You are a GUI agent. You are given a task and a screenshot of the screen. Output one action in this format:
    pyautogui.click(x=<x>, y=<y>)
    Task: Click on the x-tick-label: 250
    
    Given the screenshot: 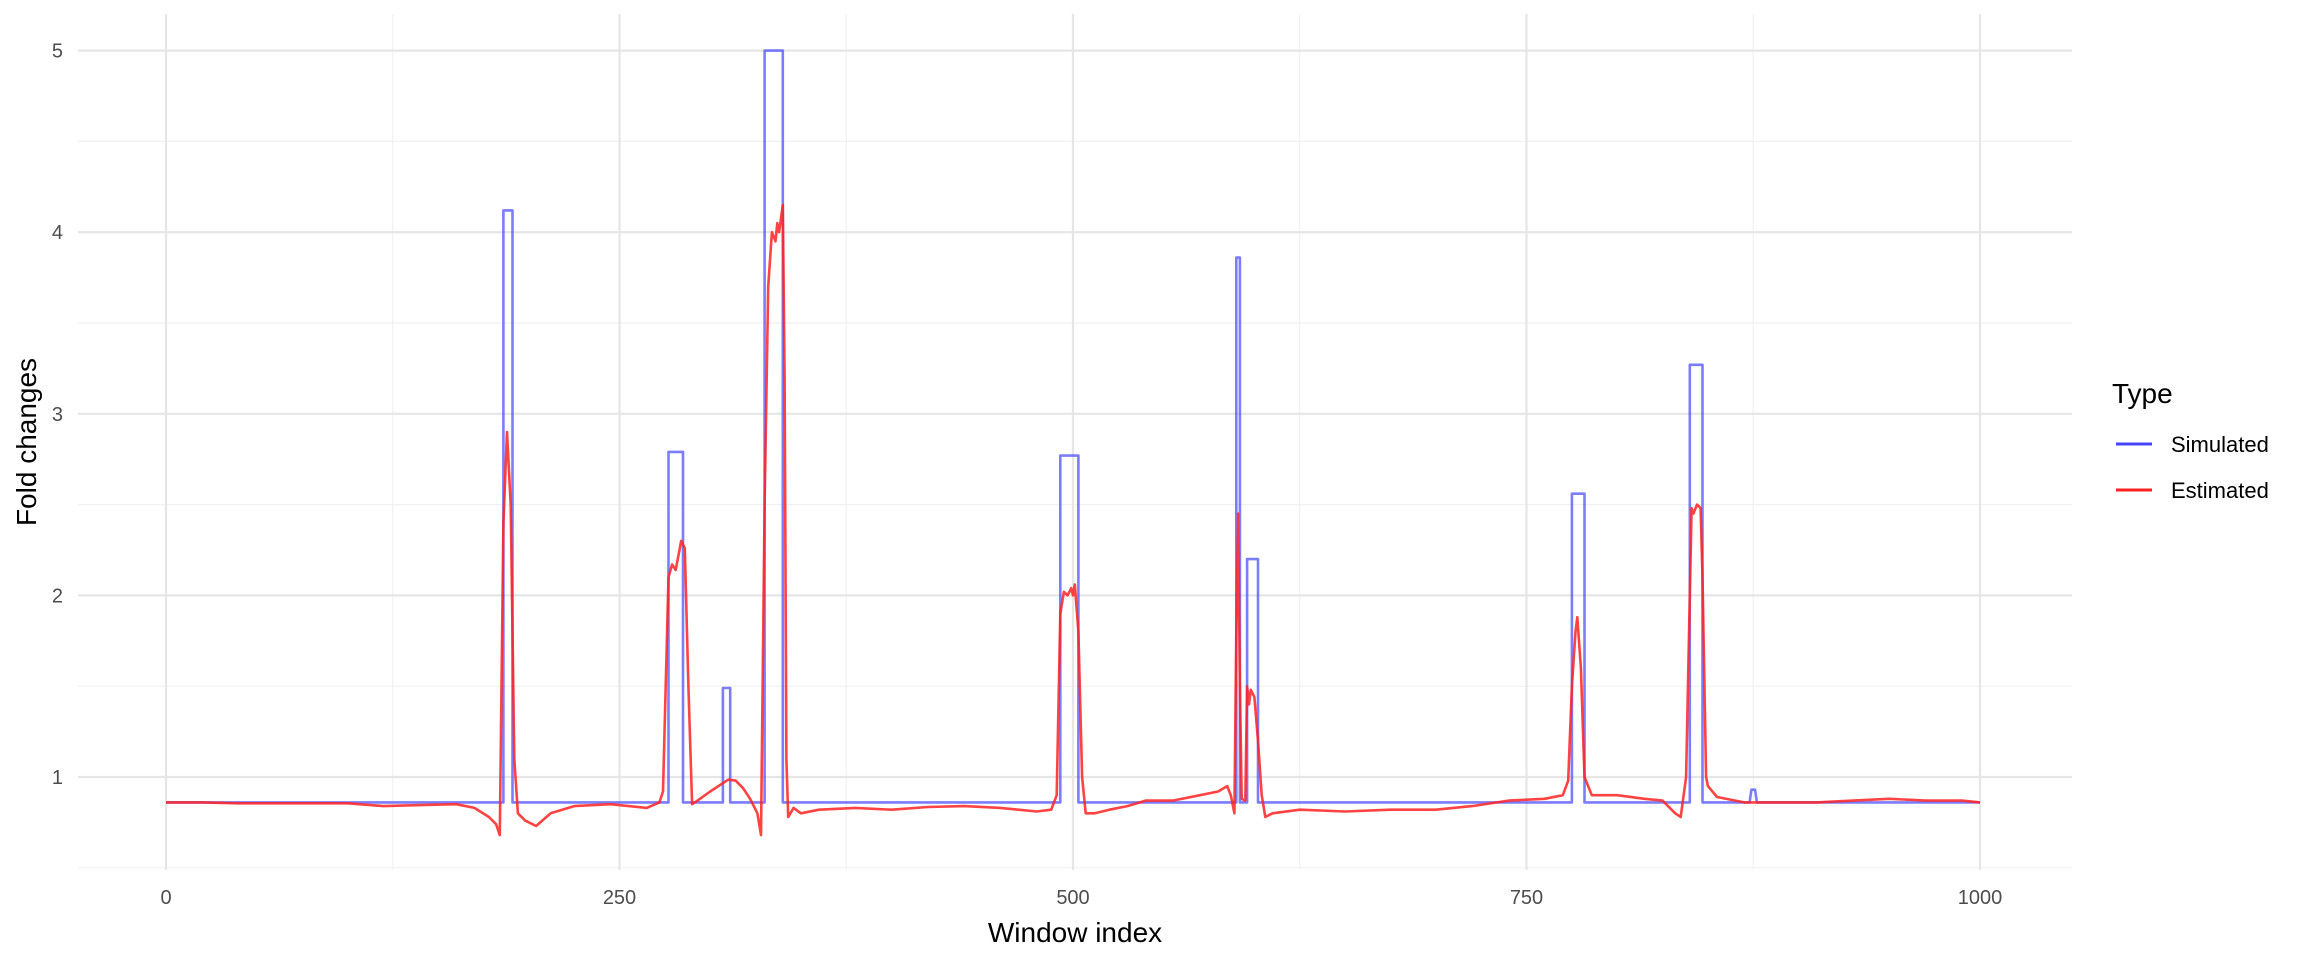 What is the action you would take?
    pyautogui.click(x=619, y=898)
    